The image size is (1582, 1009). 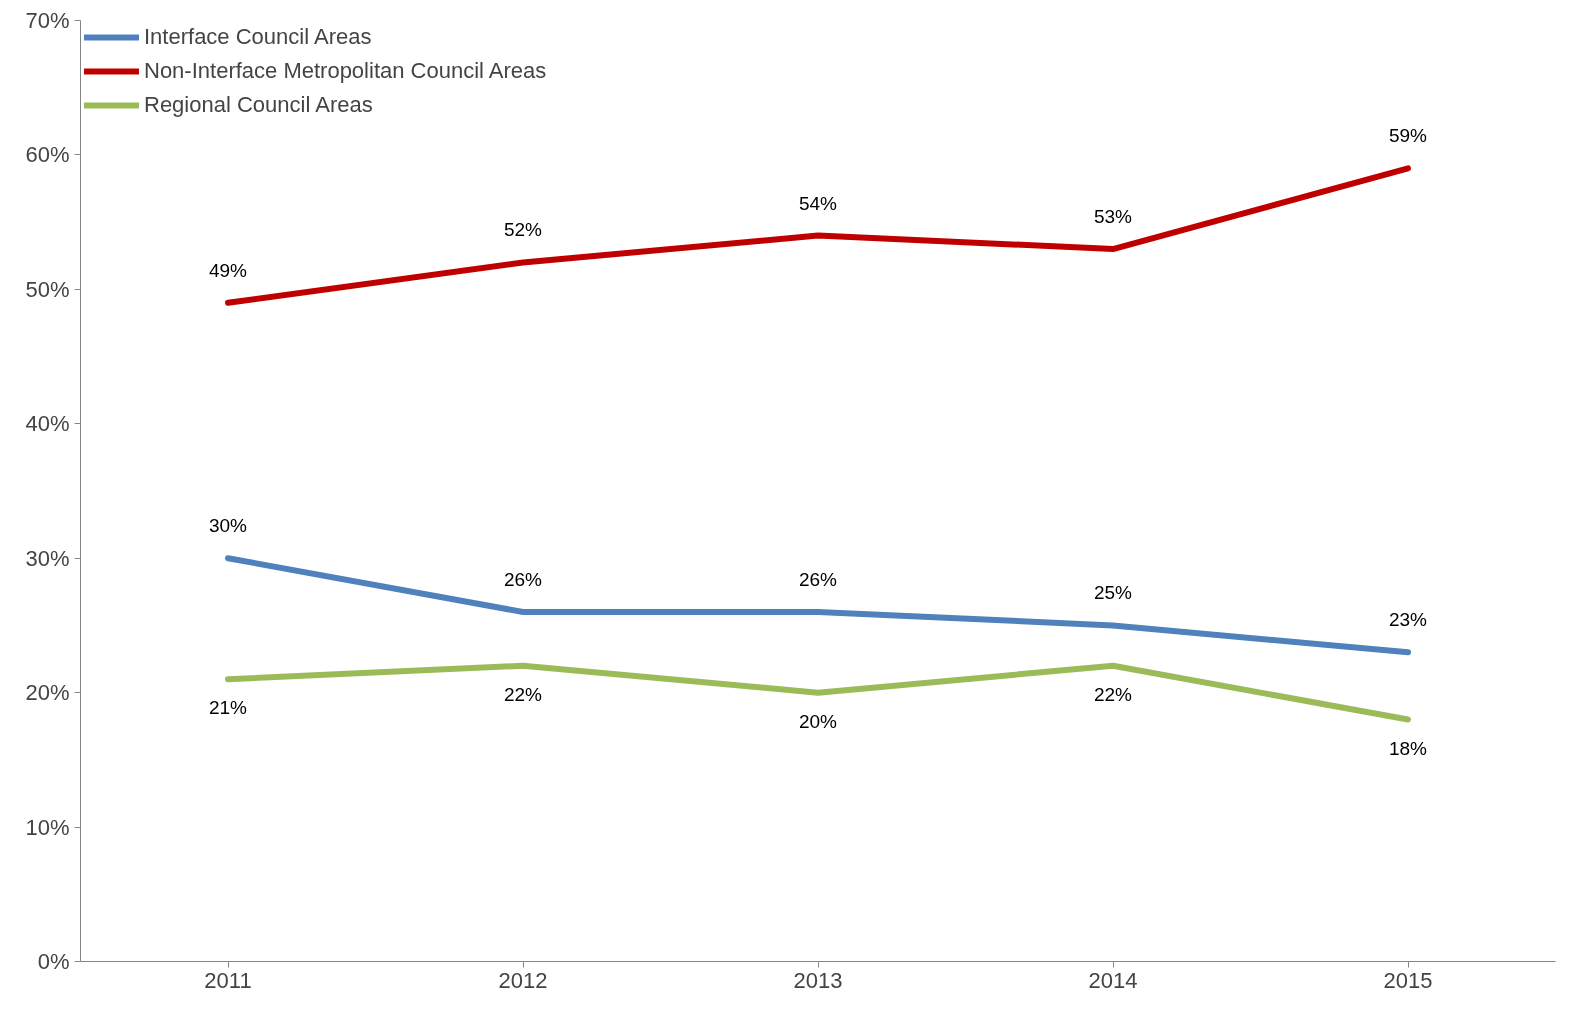 I want to click on x-tick-label: 2015, so click(x=1408, y=980).